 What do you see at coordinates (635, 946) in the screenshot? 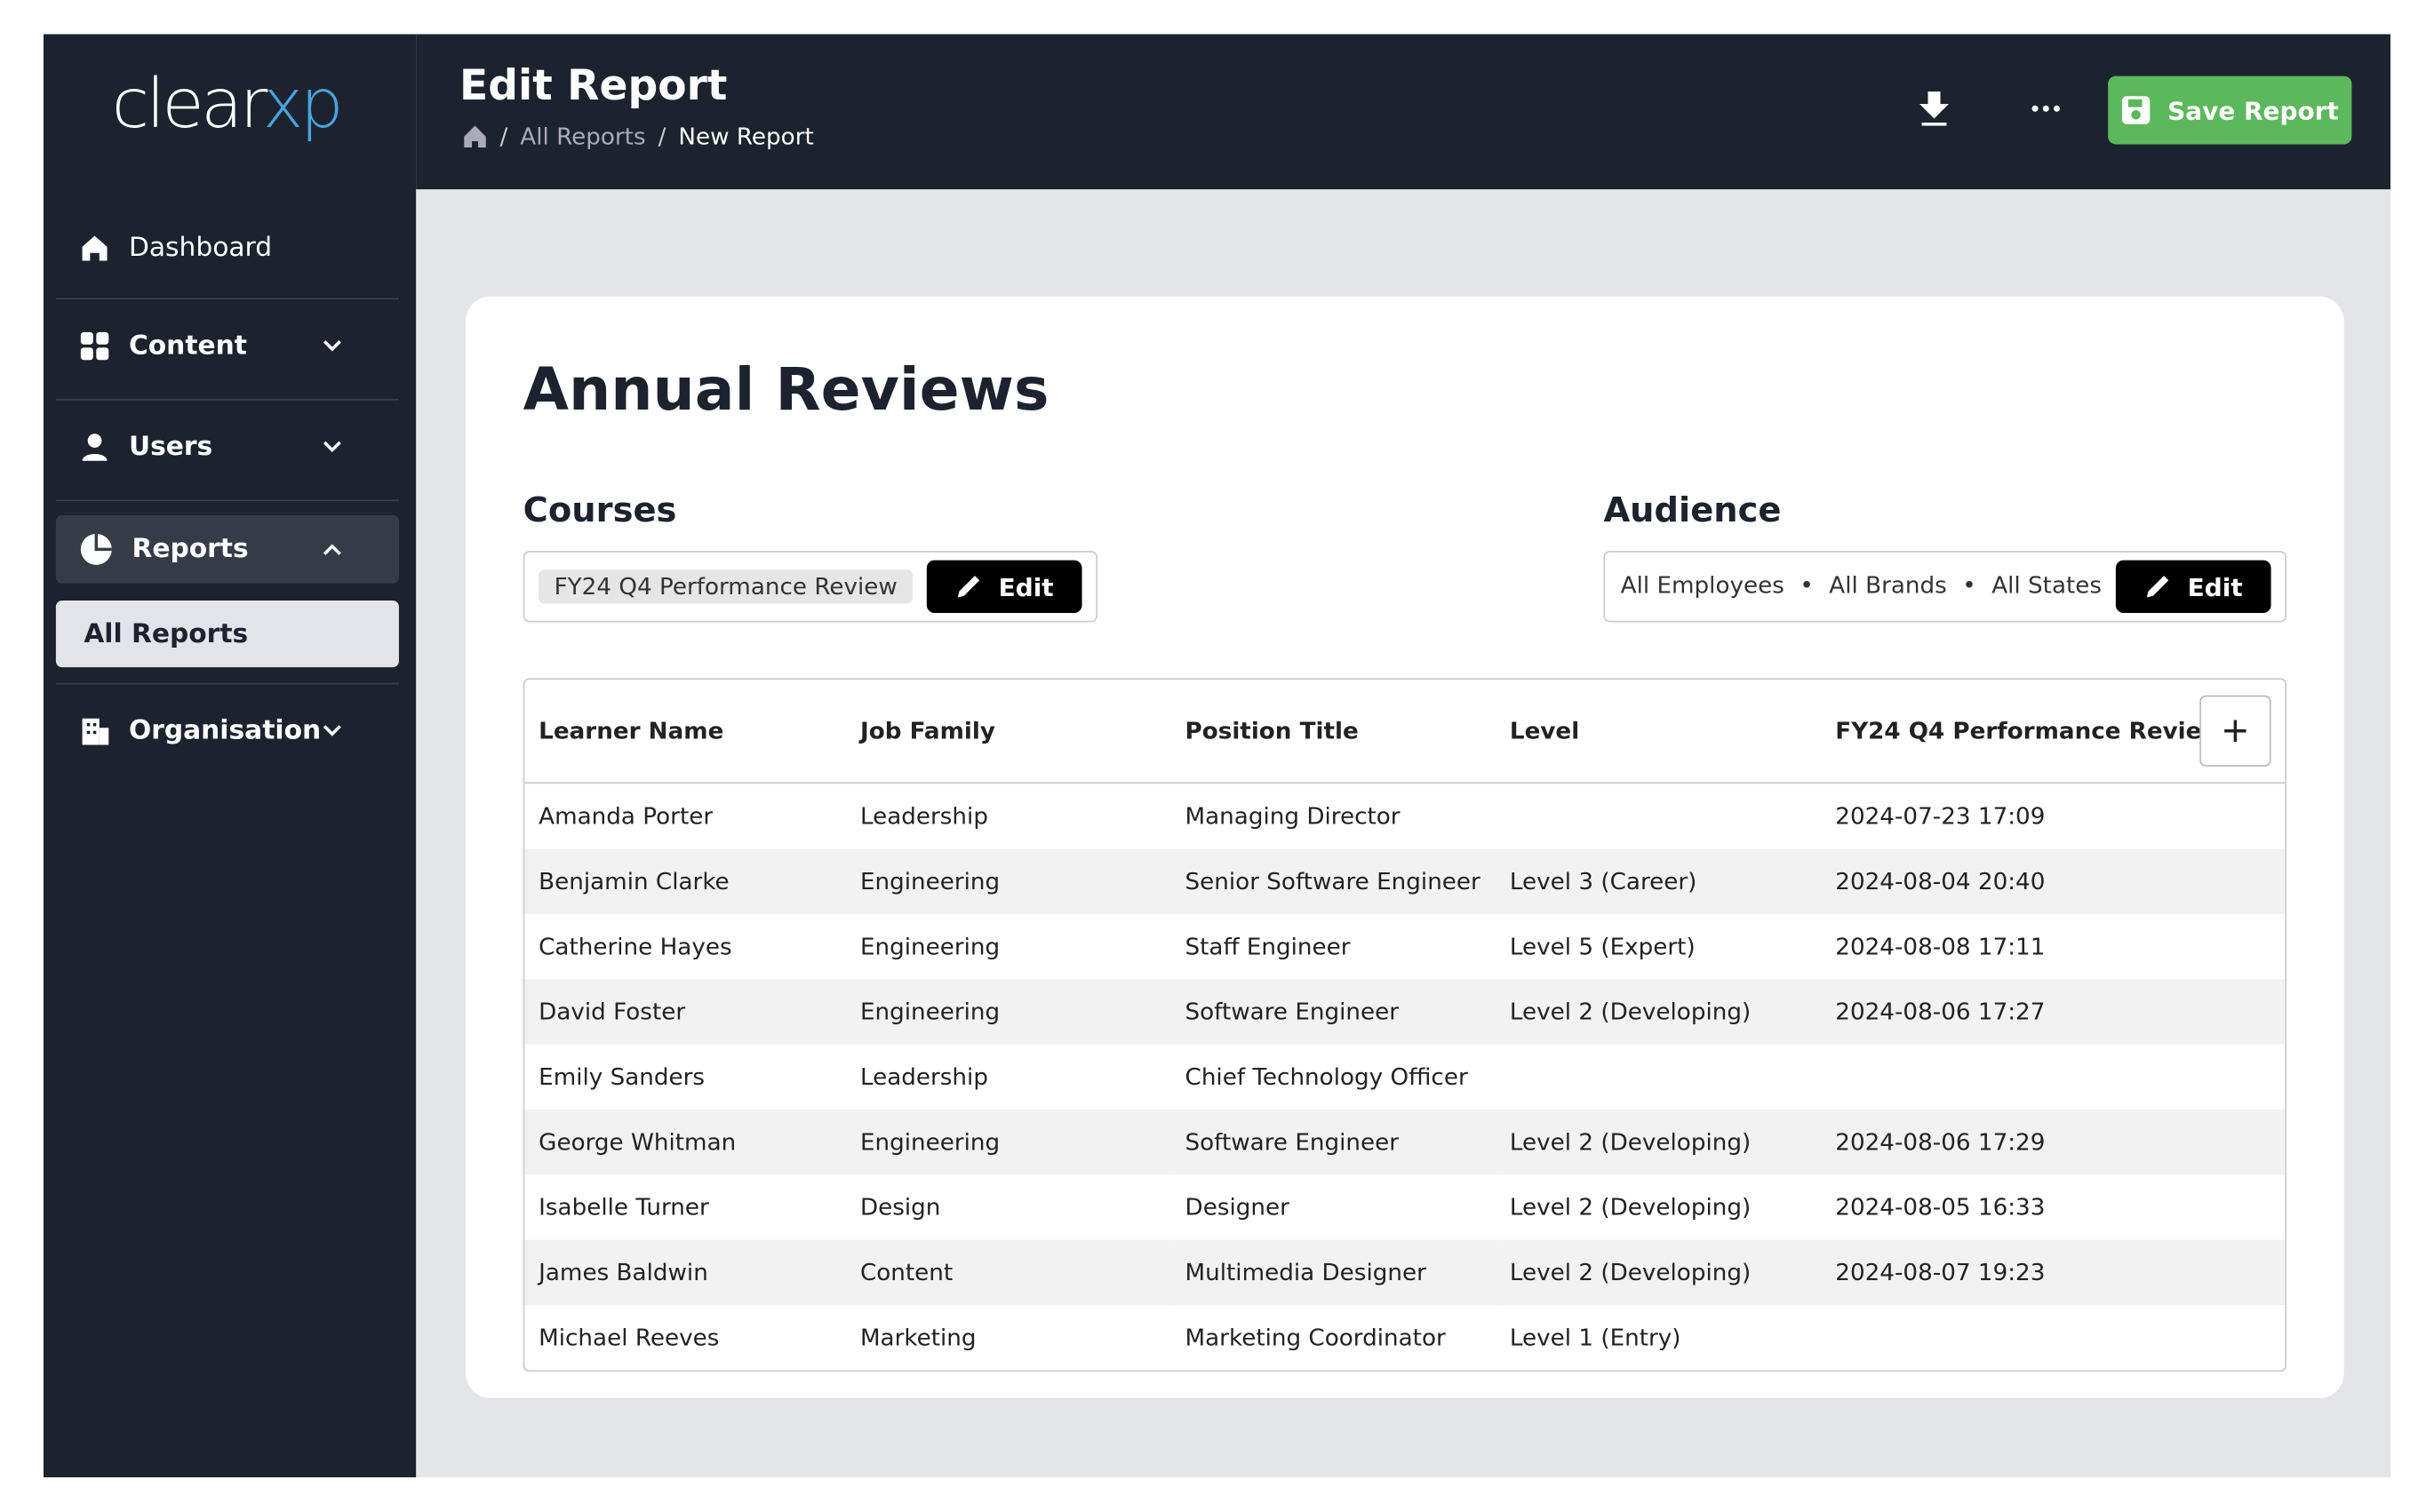
I see `cell: Catherine Hayes` at bounding box center [635, 946].